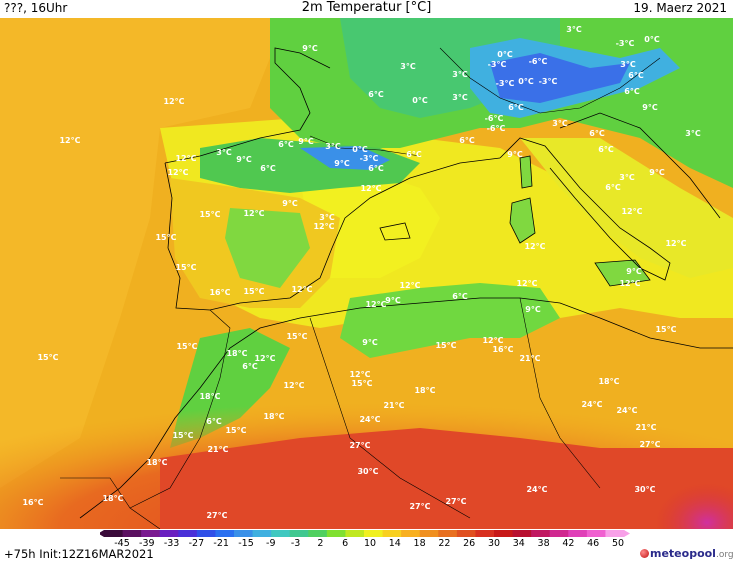  What do you see at coordinates (627, 533) in the screenshot?
I see `legend-right-arrow` at bounding box center [627, 533].